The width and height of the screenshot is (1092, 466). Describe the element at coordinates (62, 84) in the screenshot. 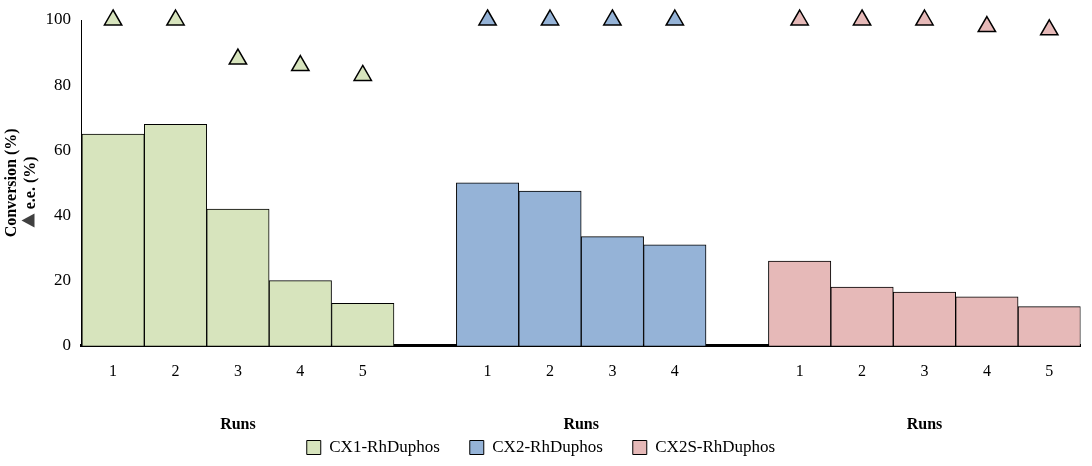

I see `y-tick-label: 80` at that location.